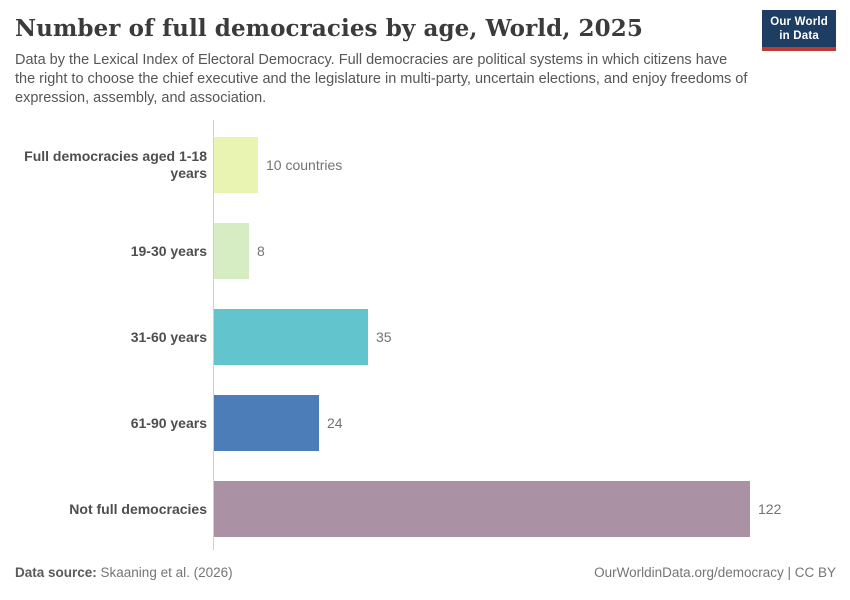 This screenshot has height=600, width=850. I want to click on bar-value-label: 122, so click(770, 509).